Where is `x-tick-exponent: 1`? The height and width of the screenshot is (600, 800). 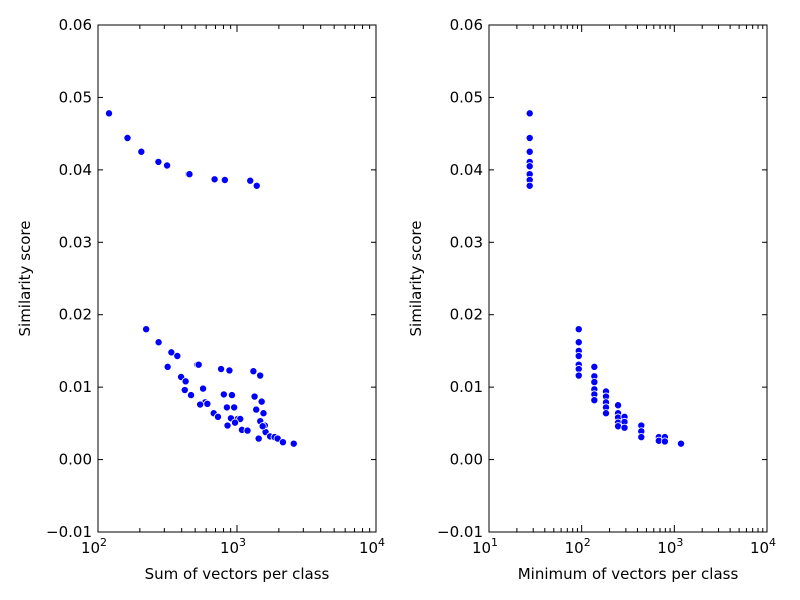
x-tick-exponent: 1 is located at coordinates (494, 542).